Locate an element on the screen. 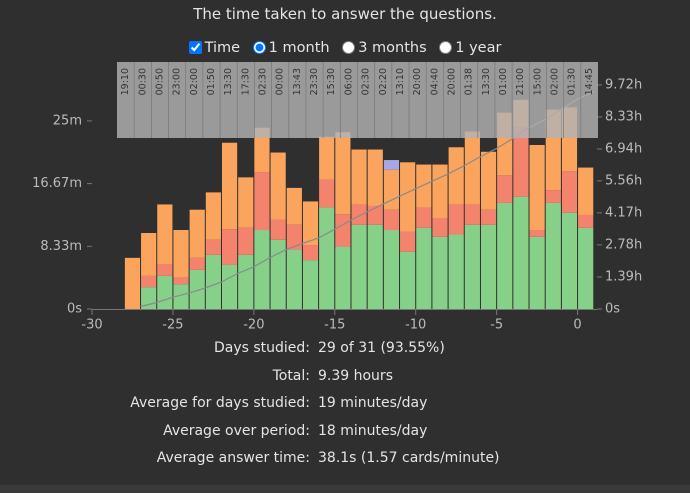 The height and width of the screenshot is (493, 690). label: Time is located at coordinates (222, 48).